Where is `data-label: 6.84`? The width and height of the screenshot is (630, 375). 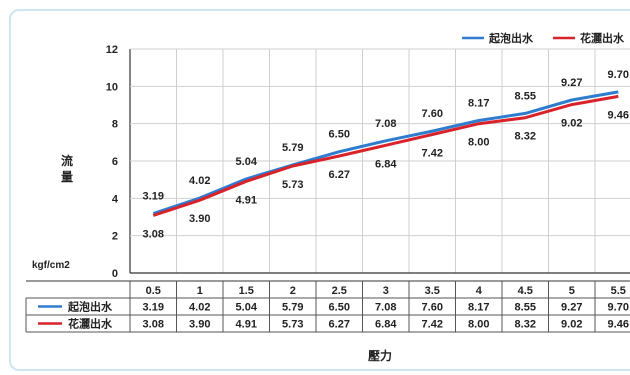 data-label: 6.84 is located at coordinates (386, 164).